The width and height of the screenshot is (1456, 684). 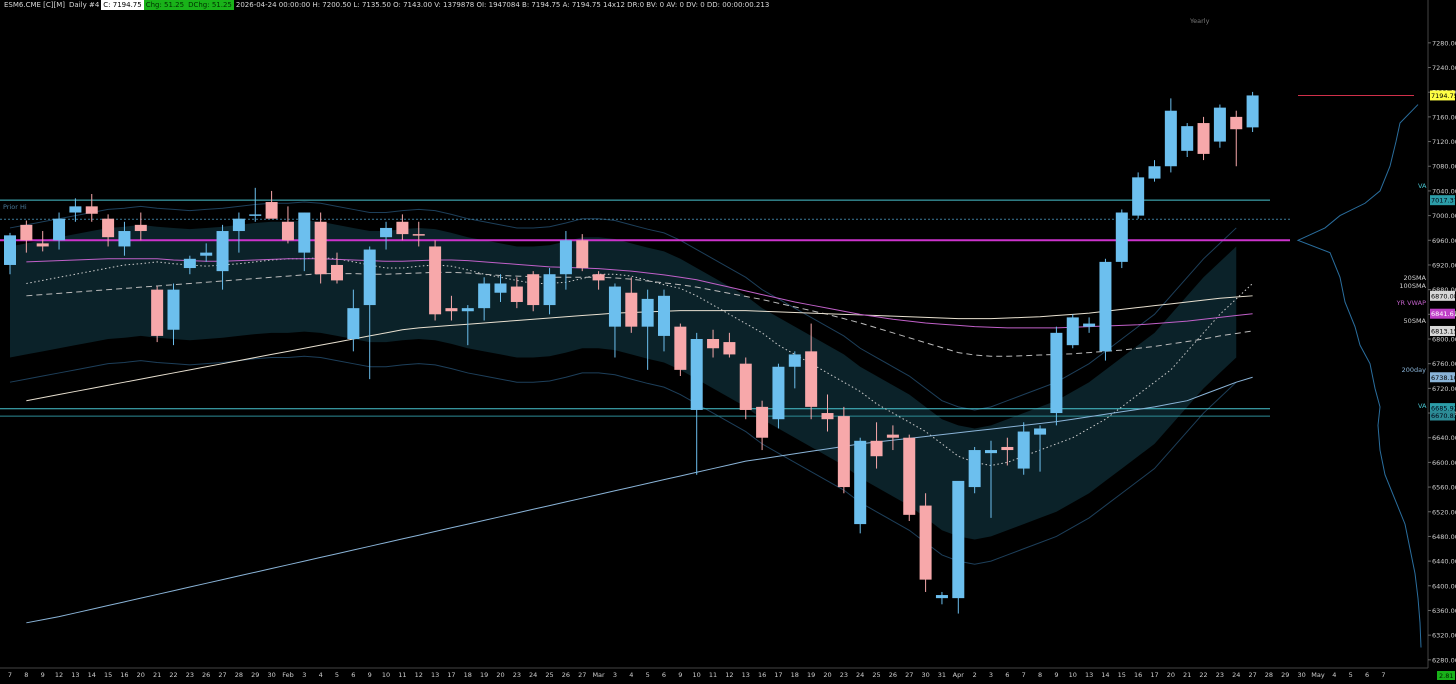 I want to click on sma50-badge-box, so click(x=1442, y=330).